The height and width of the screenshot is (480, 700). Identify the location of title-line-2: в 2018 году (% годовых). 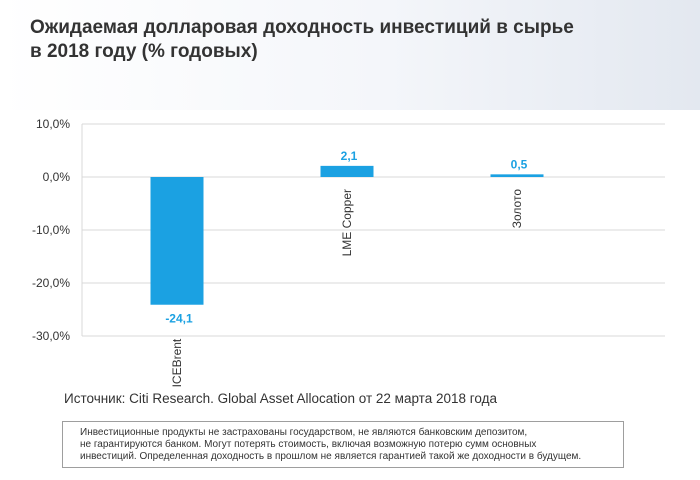
(144, 51).